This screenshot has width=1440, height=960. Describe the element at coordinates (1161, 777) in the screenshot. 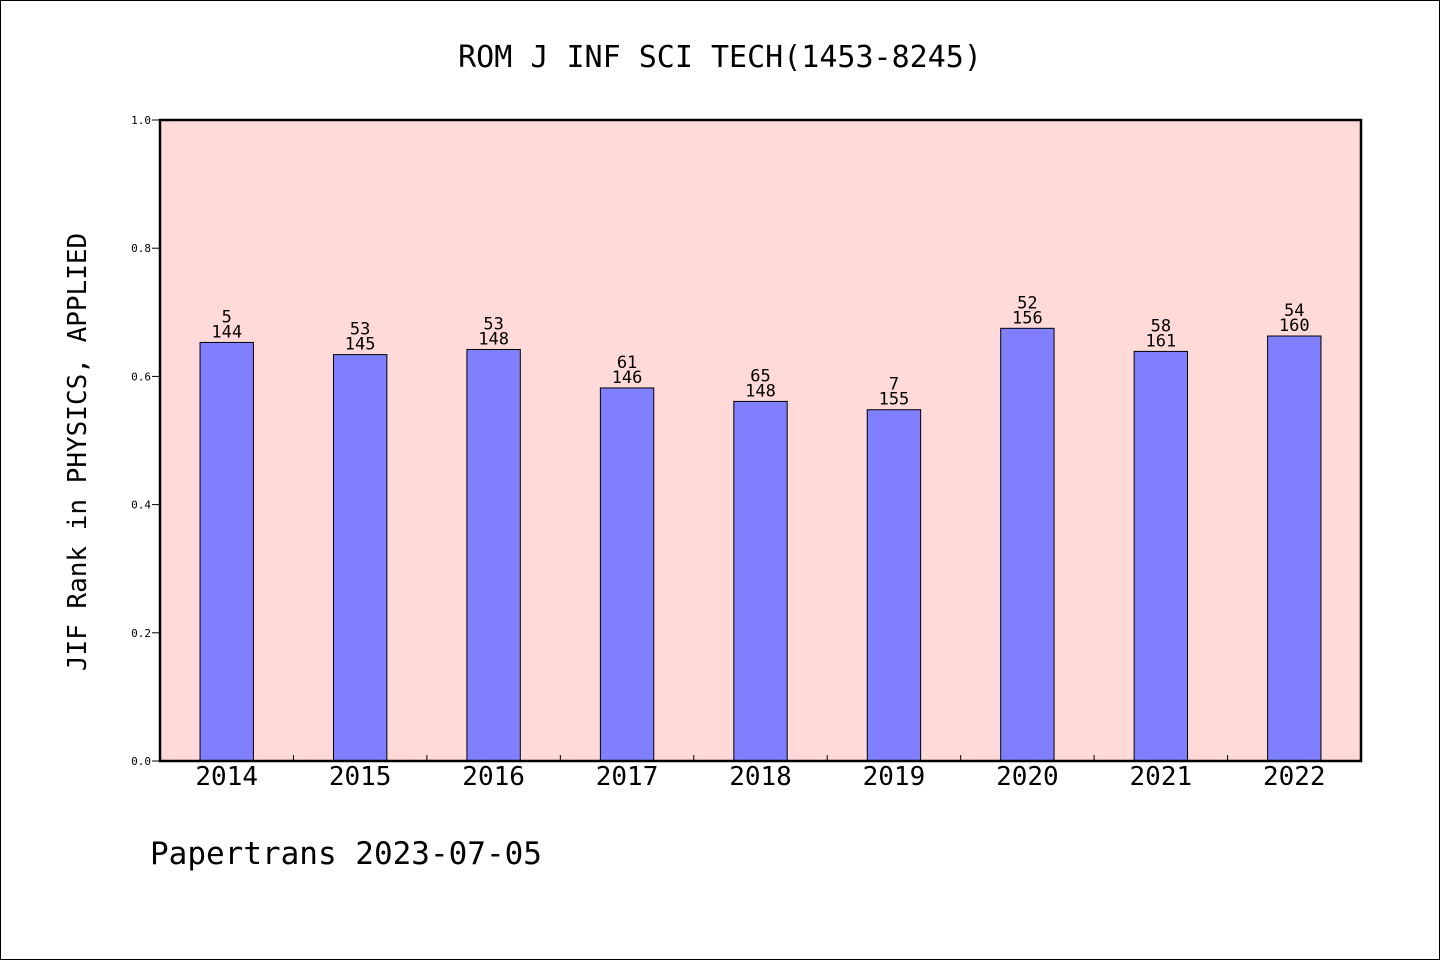

I see `x-tick-label-2021: 2021` at that location.